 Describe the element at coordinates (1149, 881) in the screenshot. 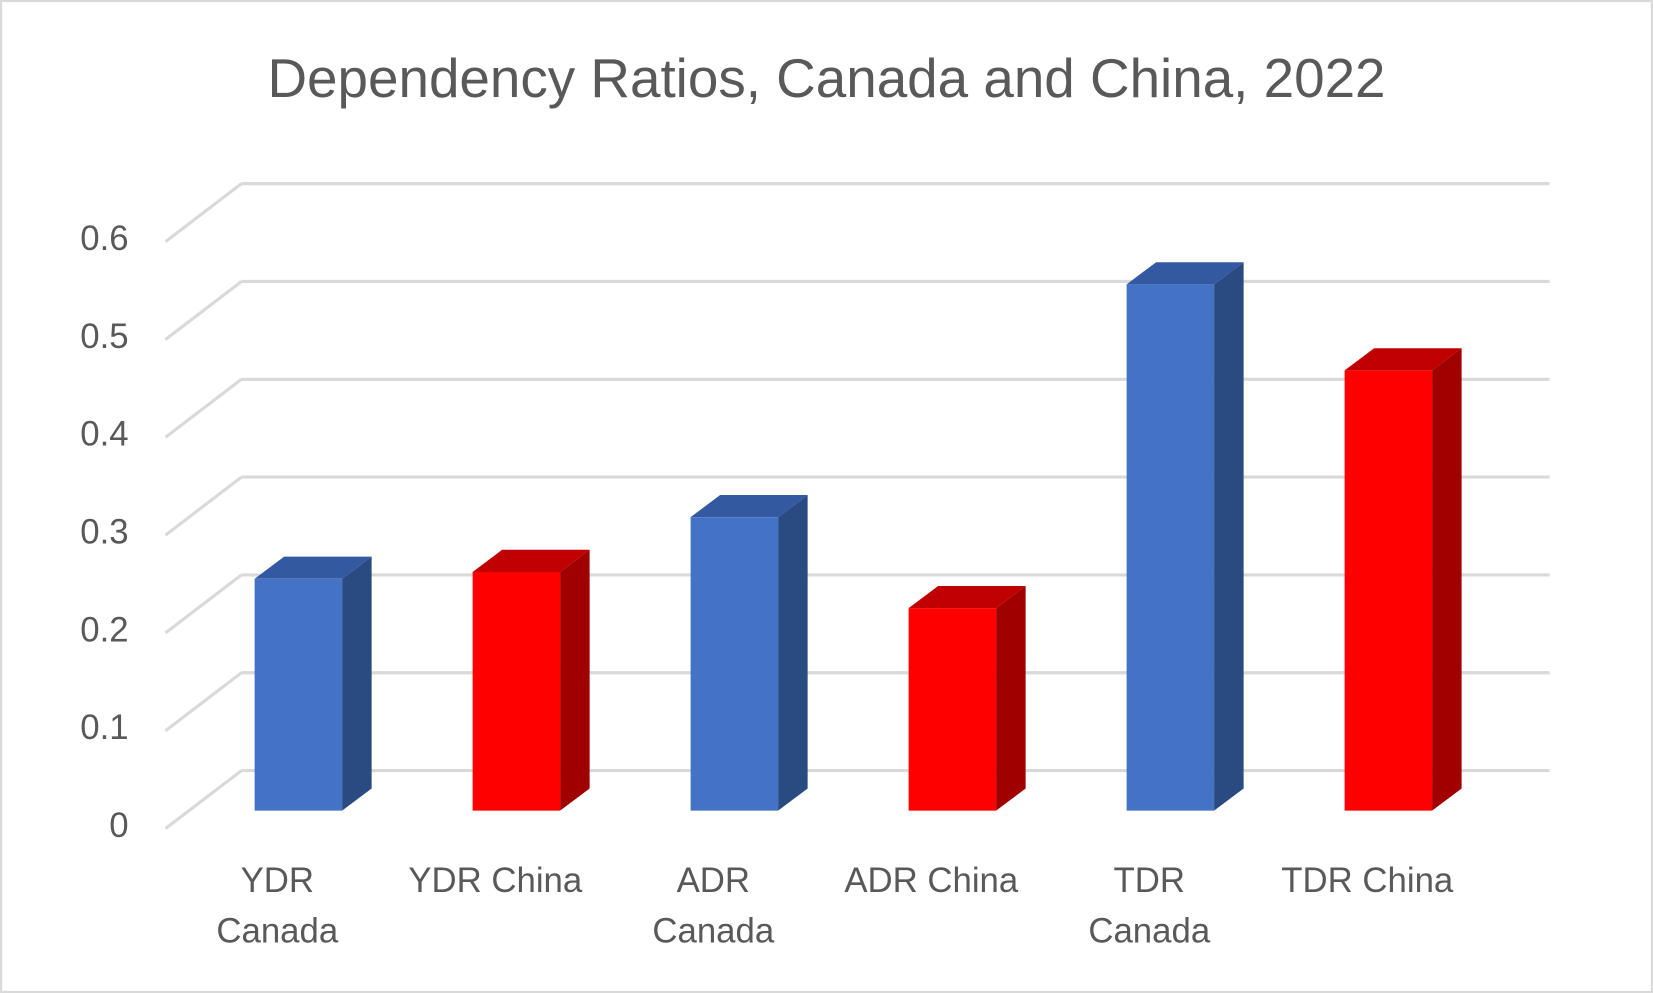

I see `x-tick-label: TDR` at that location.